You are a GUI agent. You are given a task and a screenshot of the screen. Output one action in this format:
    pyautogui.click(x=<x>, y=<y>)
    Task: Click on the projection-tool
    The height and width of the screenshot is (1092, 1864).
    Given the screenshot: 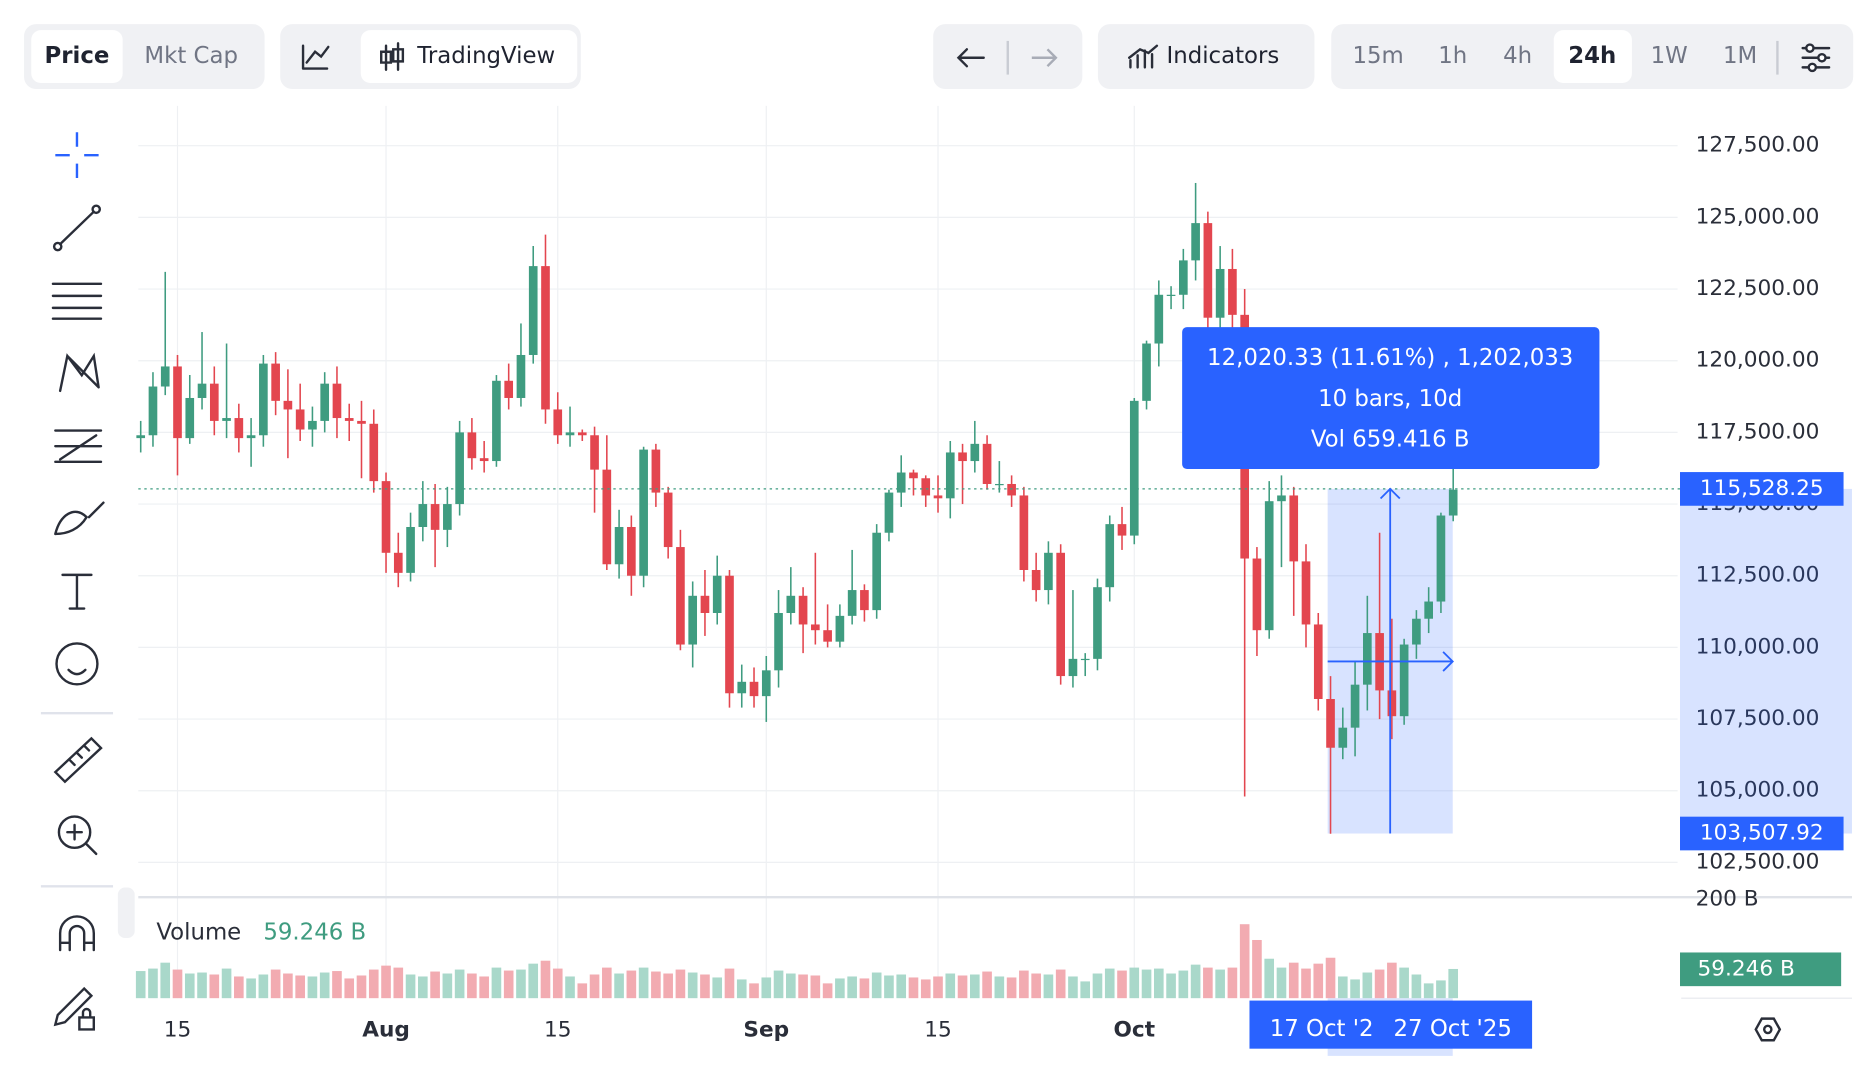 What is the action you would take?
    pyautogui.click(x=78, y=446)
    